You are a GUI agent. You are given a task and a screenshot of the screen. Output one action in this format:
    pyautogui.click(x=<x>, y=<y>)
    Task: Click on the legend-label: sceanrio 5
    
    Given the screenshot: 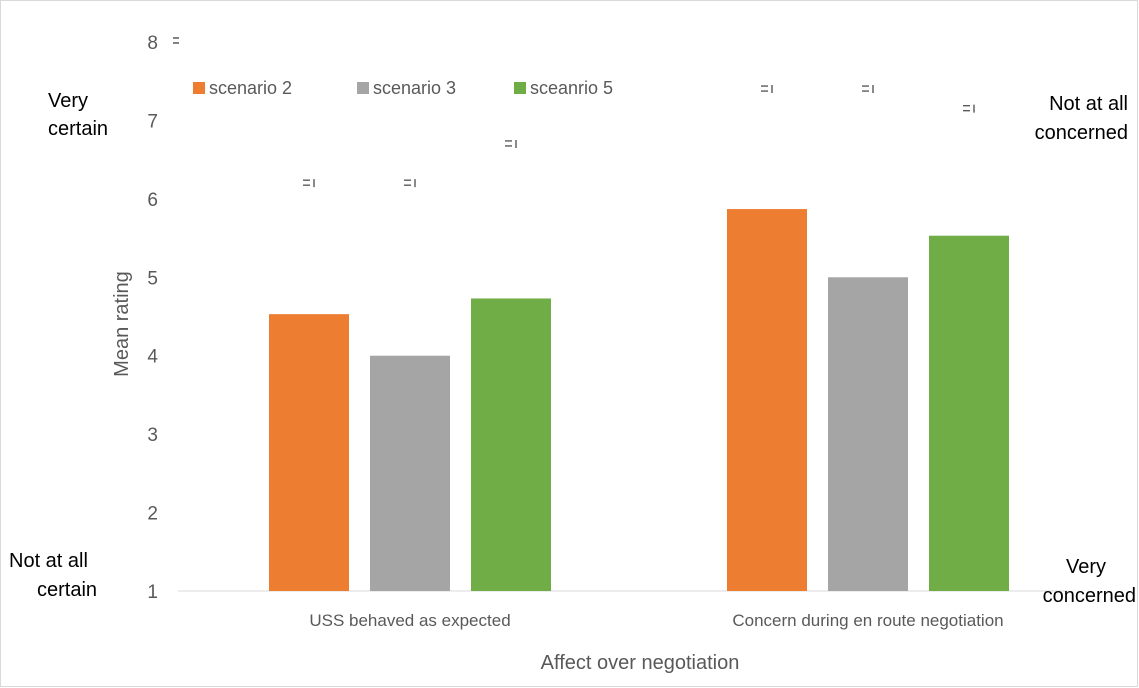 What is the action you would take?
    pyautogui.click(x=571, y=88)
    